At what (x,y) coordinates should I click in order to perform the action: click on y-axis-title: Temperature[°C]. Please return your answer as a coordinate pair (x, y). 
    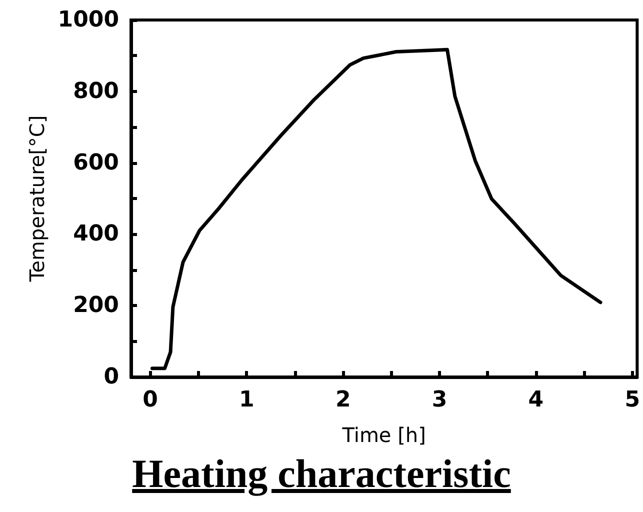
    Looking at the image, I should click on (36, 199).